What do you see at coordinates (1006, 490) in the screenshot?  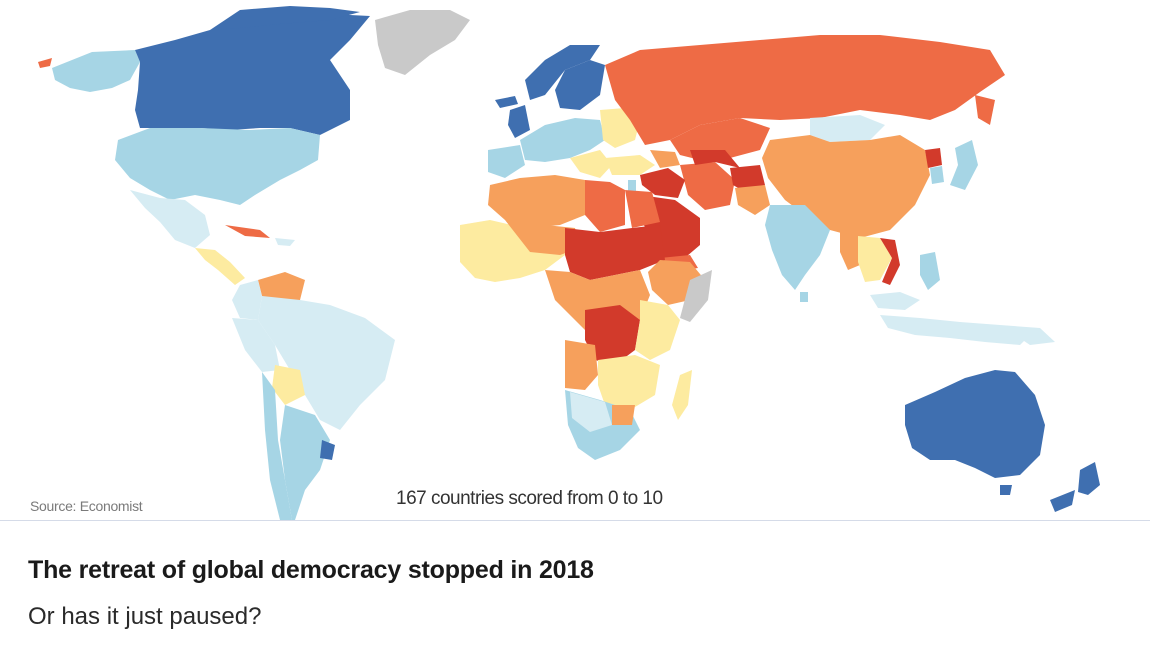 I see `region-tasmania` at bounding box center [1006, 490].